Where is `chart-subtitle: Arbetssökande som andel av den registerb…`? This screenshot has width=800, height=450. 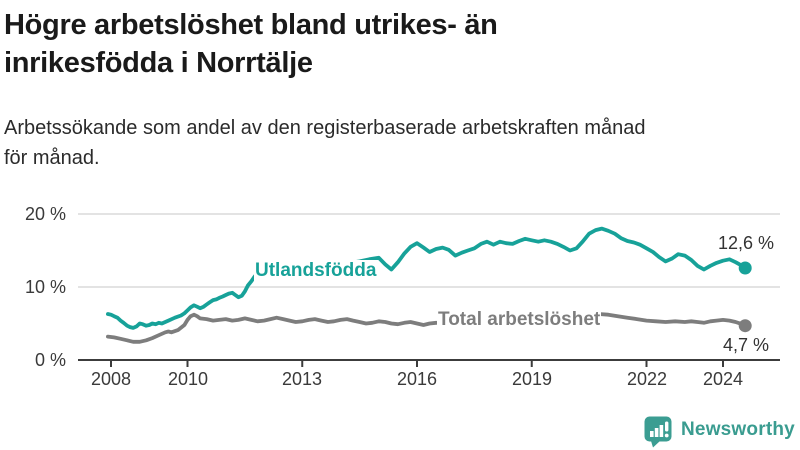
chart-subtitle: Arbetssökande som andel av den registerb… is located at coordinates (325, 143).